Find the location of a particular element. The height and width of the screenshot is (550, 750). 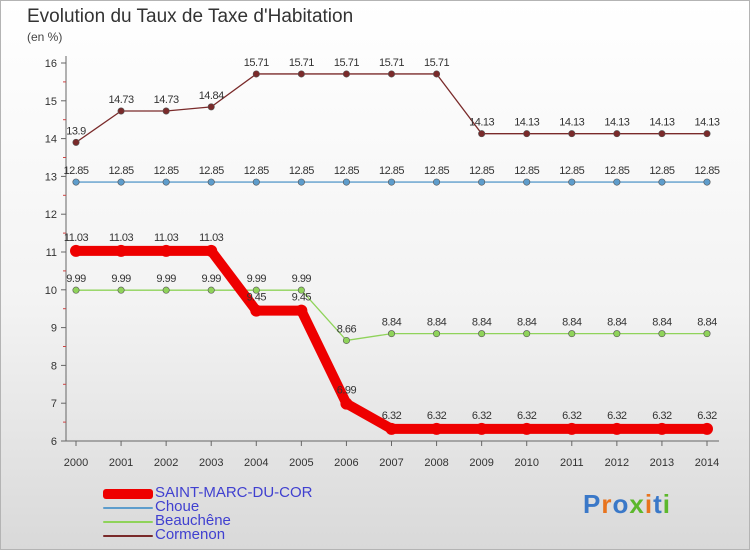

data-label: 9.99 is located at coordinates (121, 279).